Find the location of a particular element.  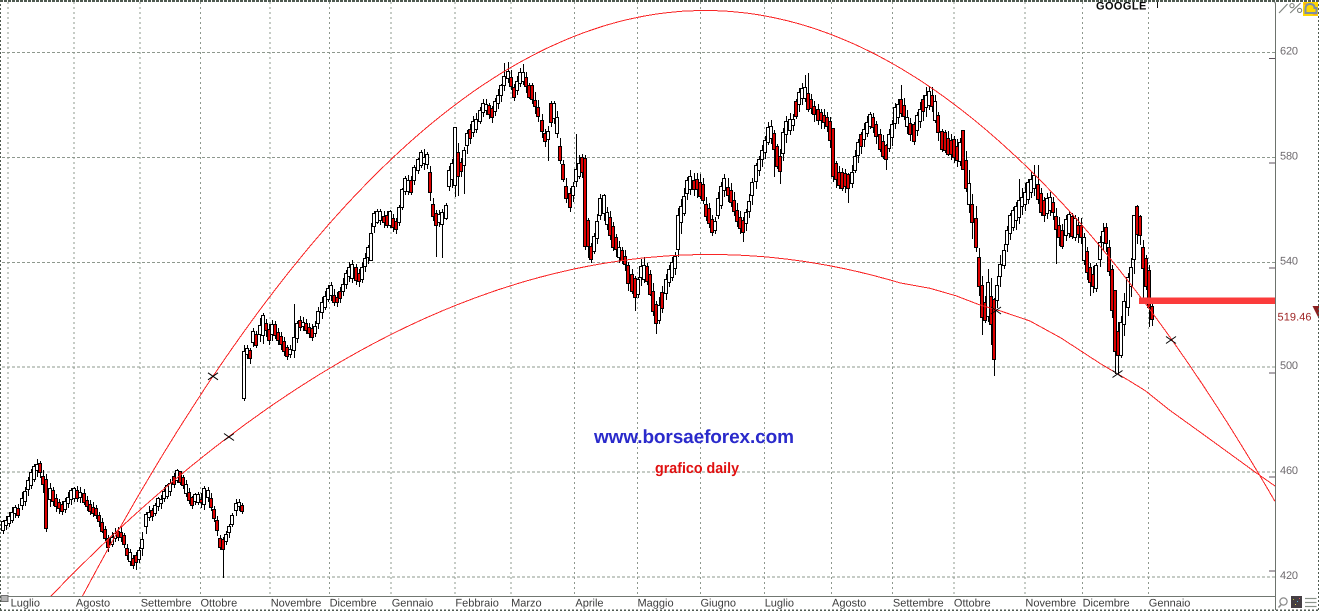

svg-text: 420 is located at coordinates (1289, 576).